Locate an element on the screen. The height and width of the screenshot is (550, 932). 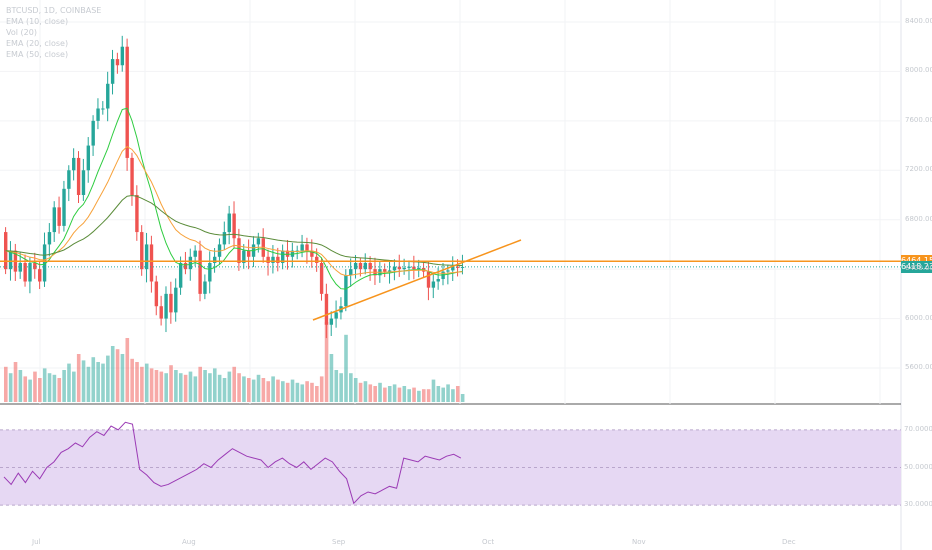
price-tick-label: 8000.00 is located at coordinates (918, 70).